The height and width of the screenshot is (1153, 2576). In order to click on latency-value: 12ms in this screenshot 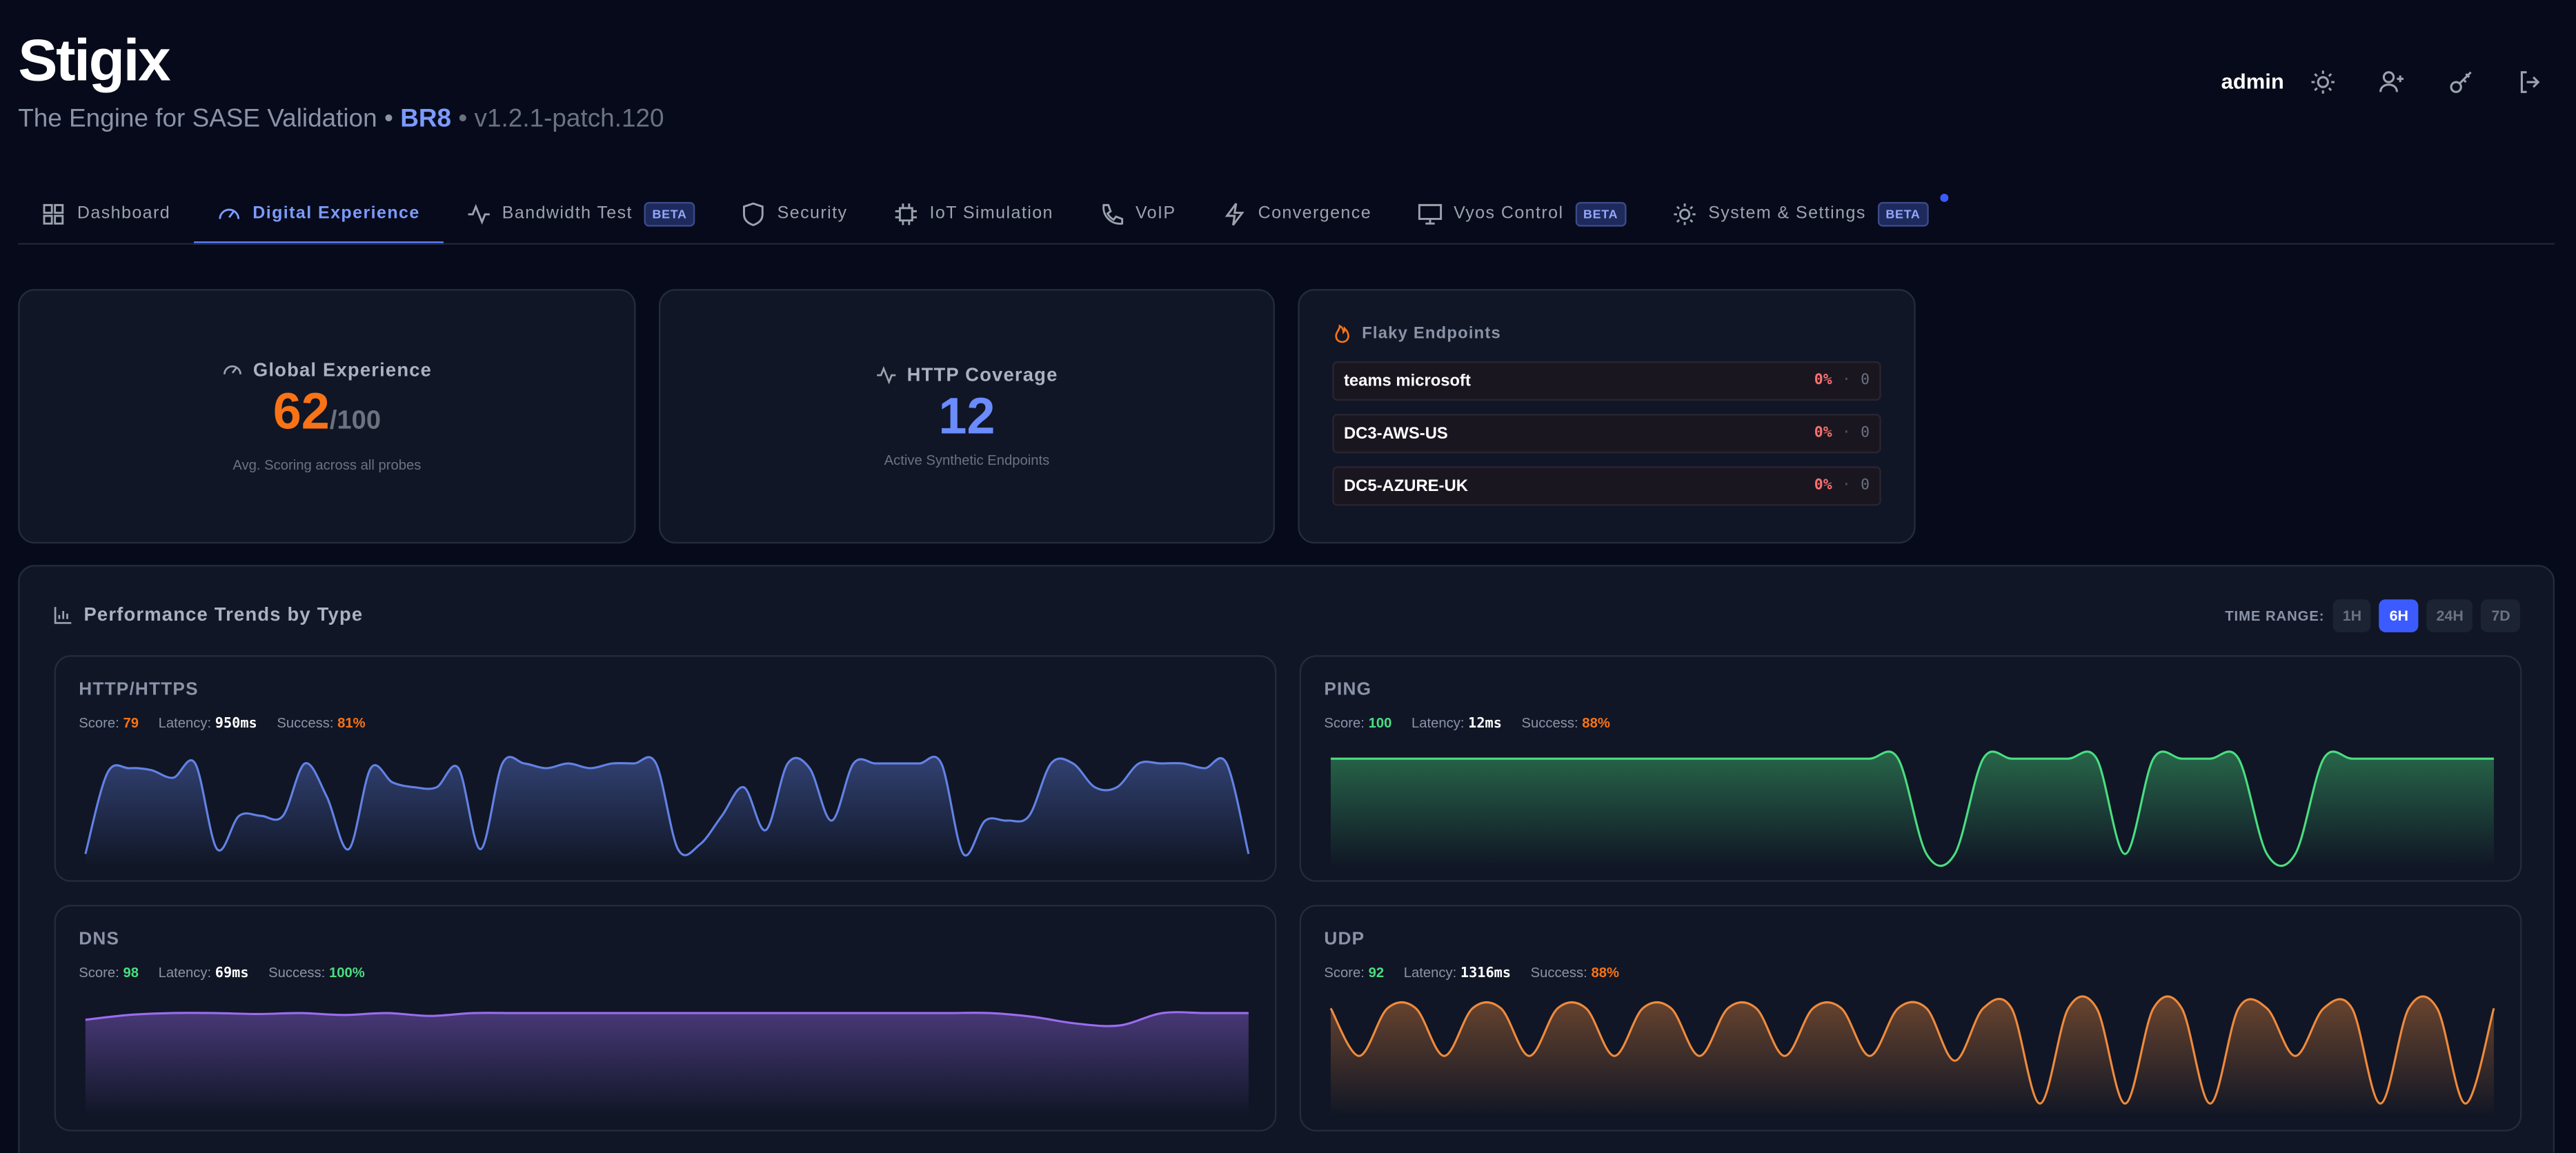, I will do `click(1485, 724)`.